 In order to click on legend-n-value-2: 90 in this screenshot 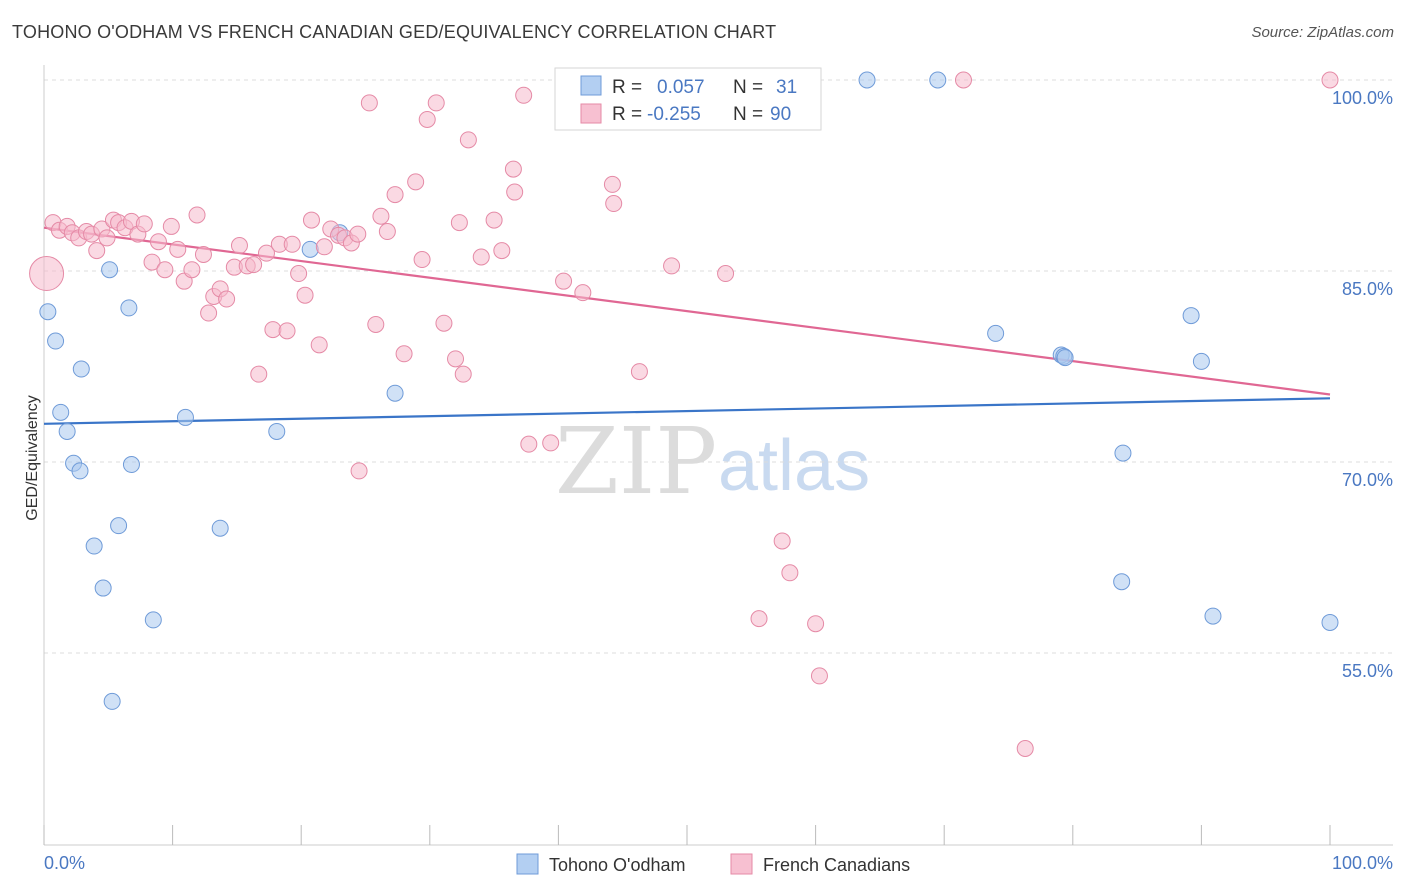, I will do `click(780, 114)`.